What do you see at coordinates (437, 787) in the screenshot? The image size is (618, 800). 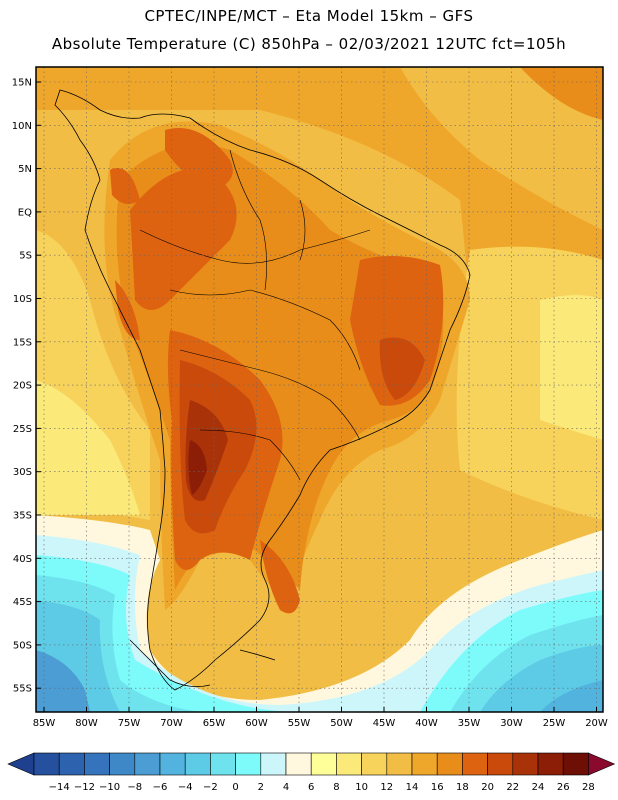 I see `legend-label: 16` at bounding box center [437, 787].